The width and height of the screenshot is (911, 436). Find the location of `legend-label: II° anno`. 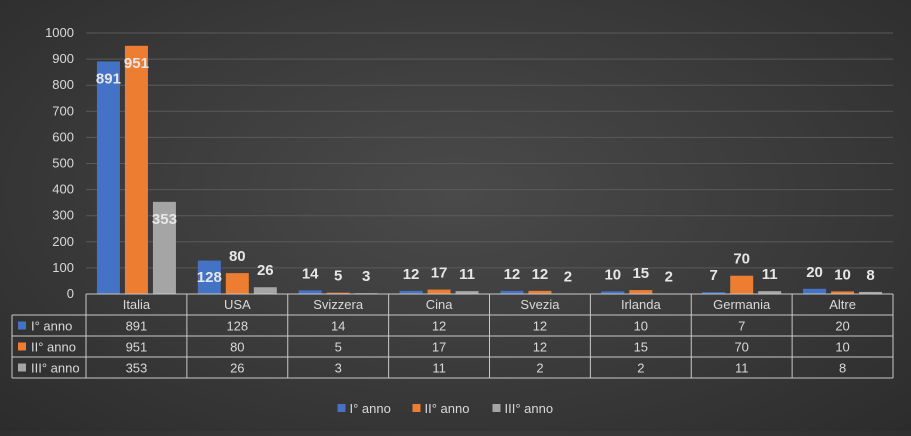

legend-label: II° anno is located at coordinates (447, 408).